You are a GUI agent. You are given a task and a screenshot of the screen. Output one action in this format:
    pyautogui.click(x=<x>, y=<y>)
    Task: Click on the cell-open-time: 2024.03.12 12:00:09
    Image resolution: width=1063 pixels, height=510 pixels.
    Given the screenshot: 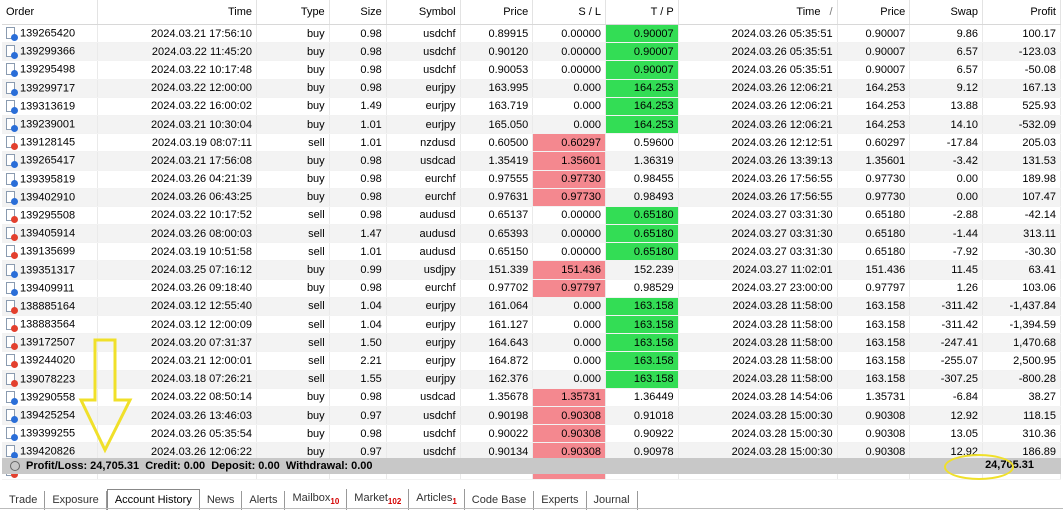 What is the action you would take?
    pyautogui.click(x=177, y=325)
    